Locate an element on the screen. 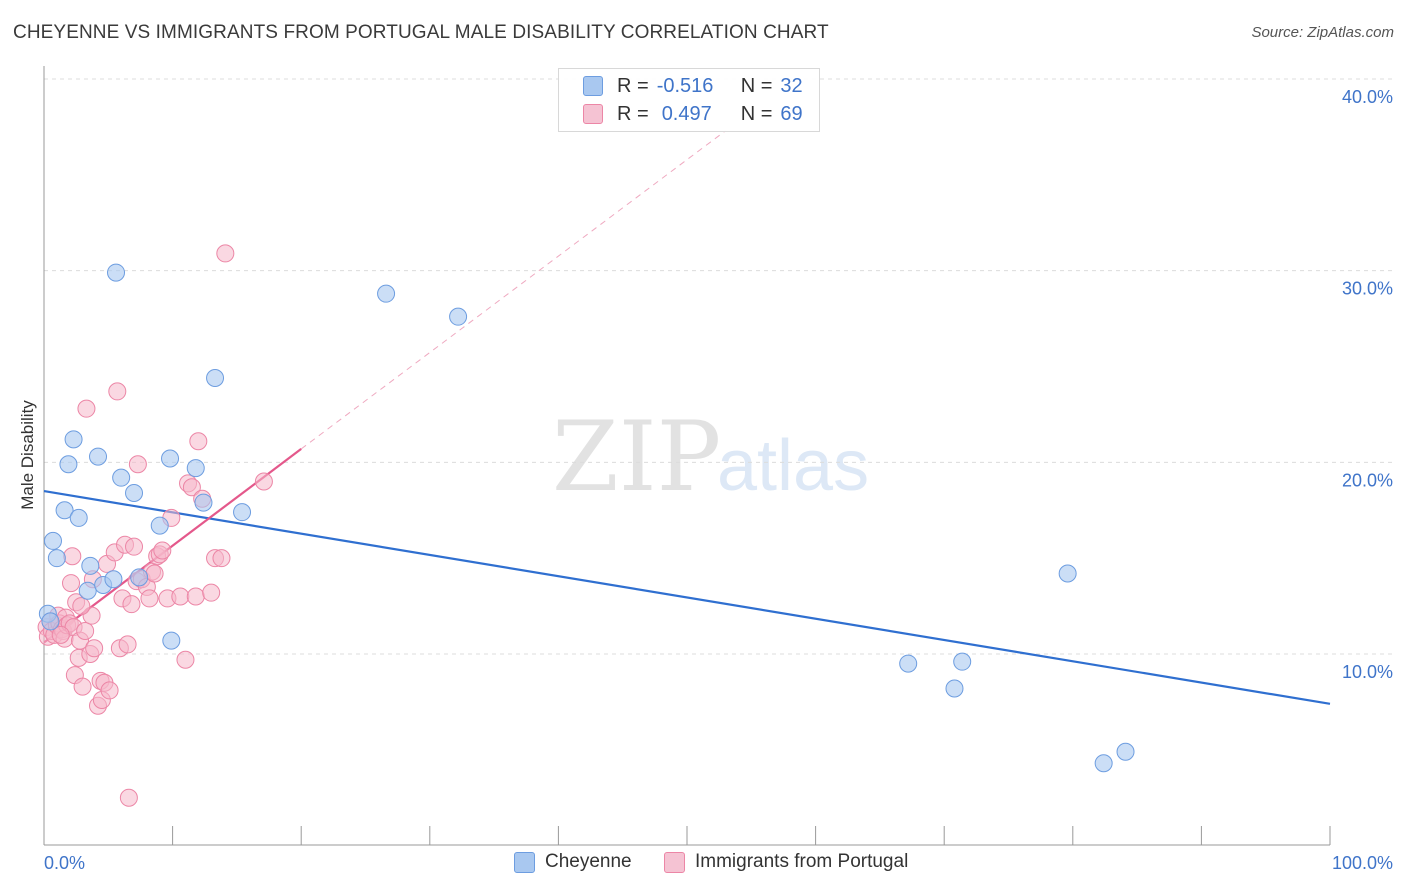  x-tick-label: 0.0% is located at coordinates (64, 863).